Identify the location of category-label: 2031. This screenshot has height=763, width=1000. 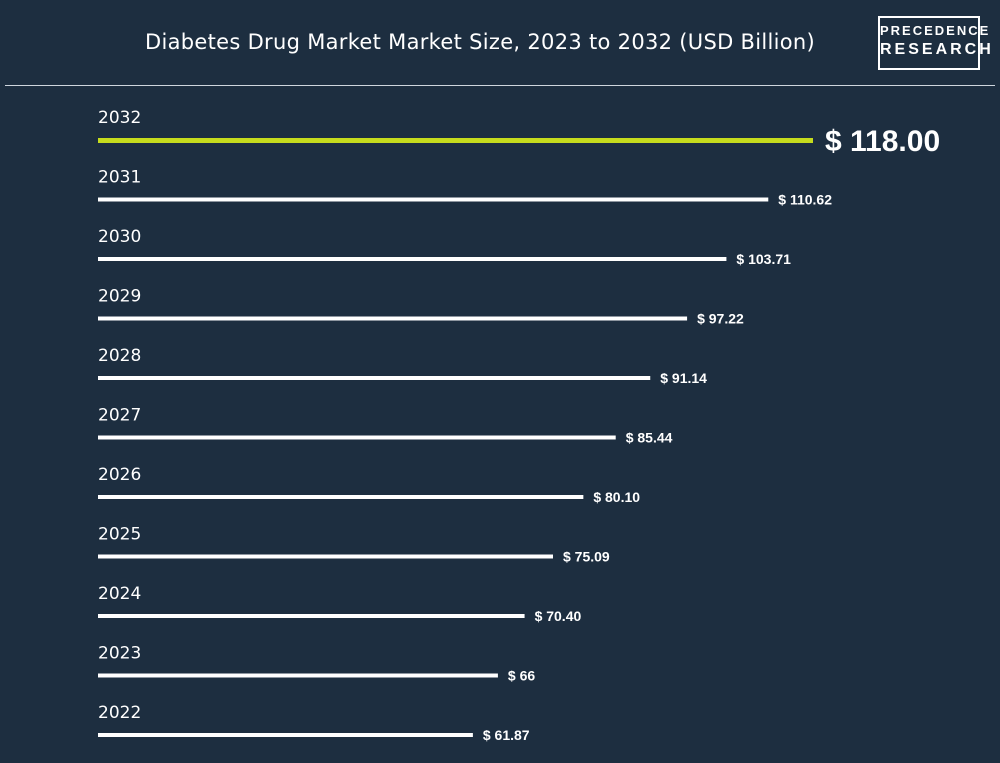
(119, 178).